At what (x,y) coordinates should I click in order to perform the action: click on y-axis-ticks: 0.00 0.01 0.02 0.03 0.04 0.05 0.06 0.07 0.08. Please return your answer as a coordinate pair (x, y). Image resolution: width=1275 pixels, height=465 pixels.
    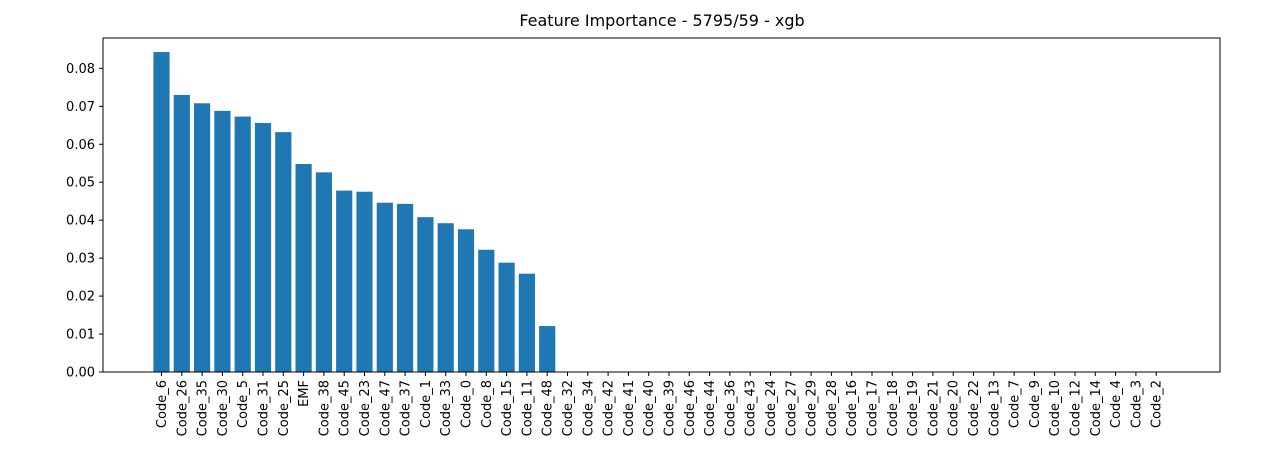
    Looking at the image, I should click on (84, 221).